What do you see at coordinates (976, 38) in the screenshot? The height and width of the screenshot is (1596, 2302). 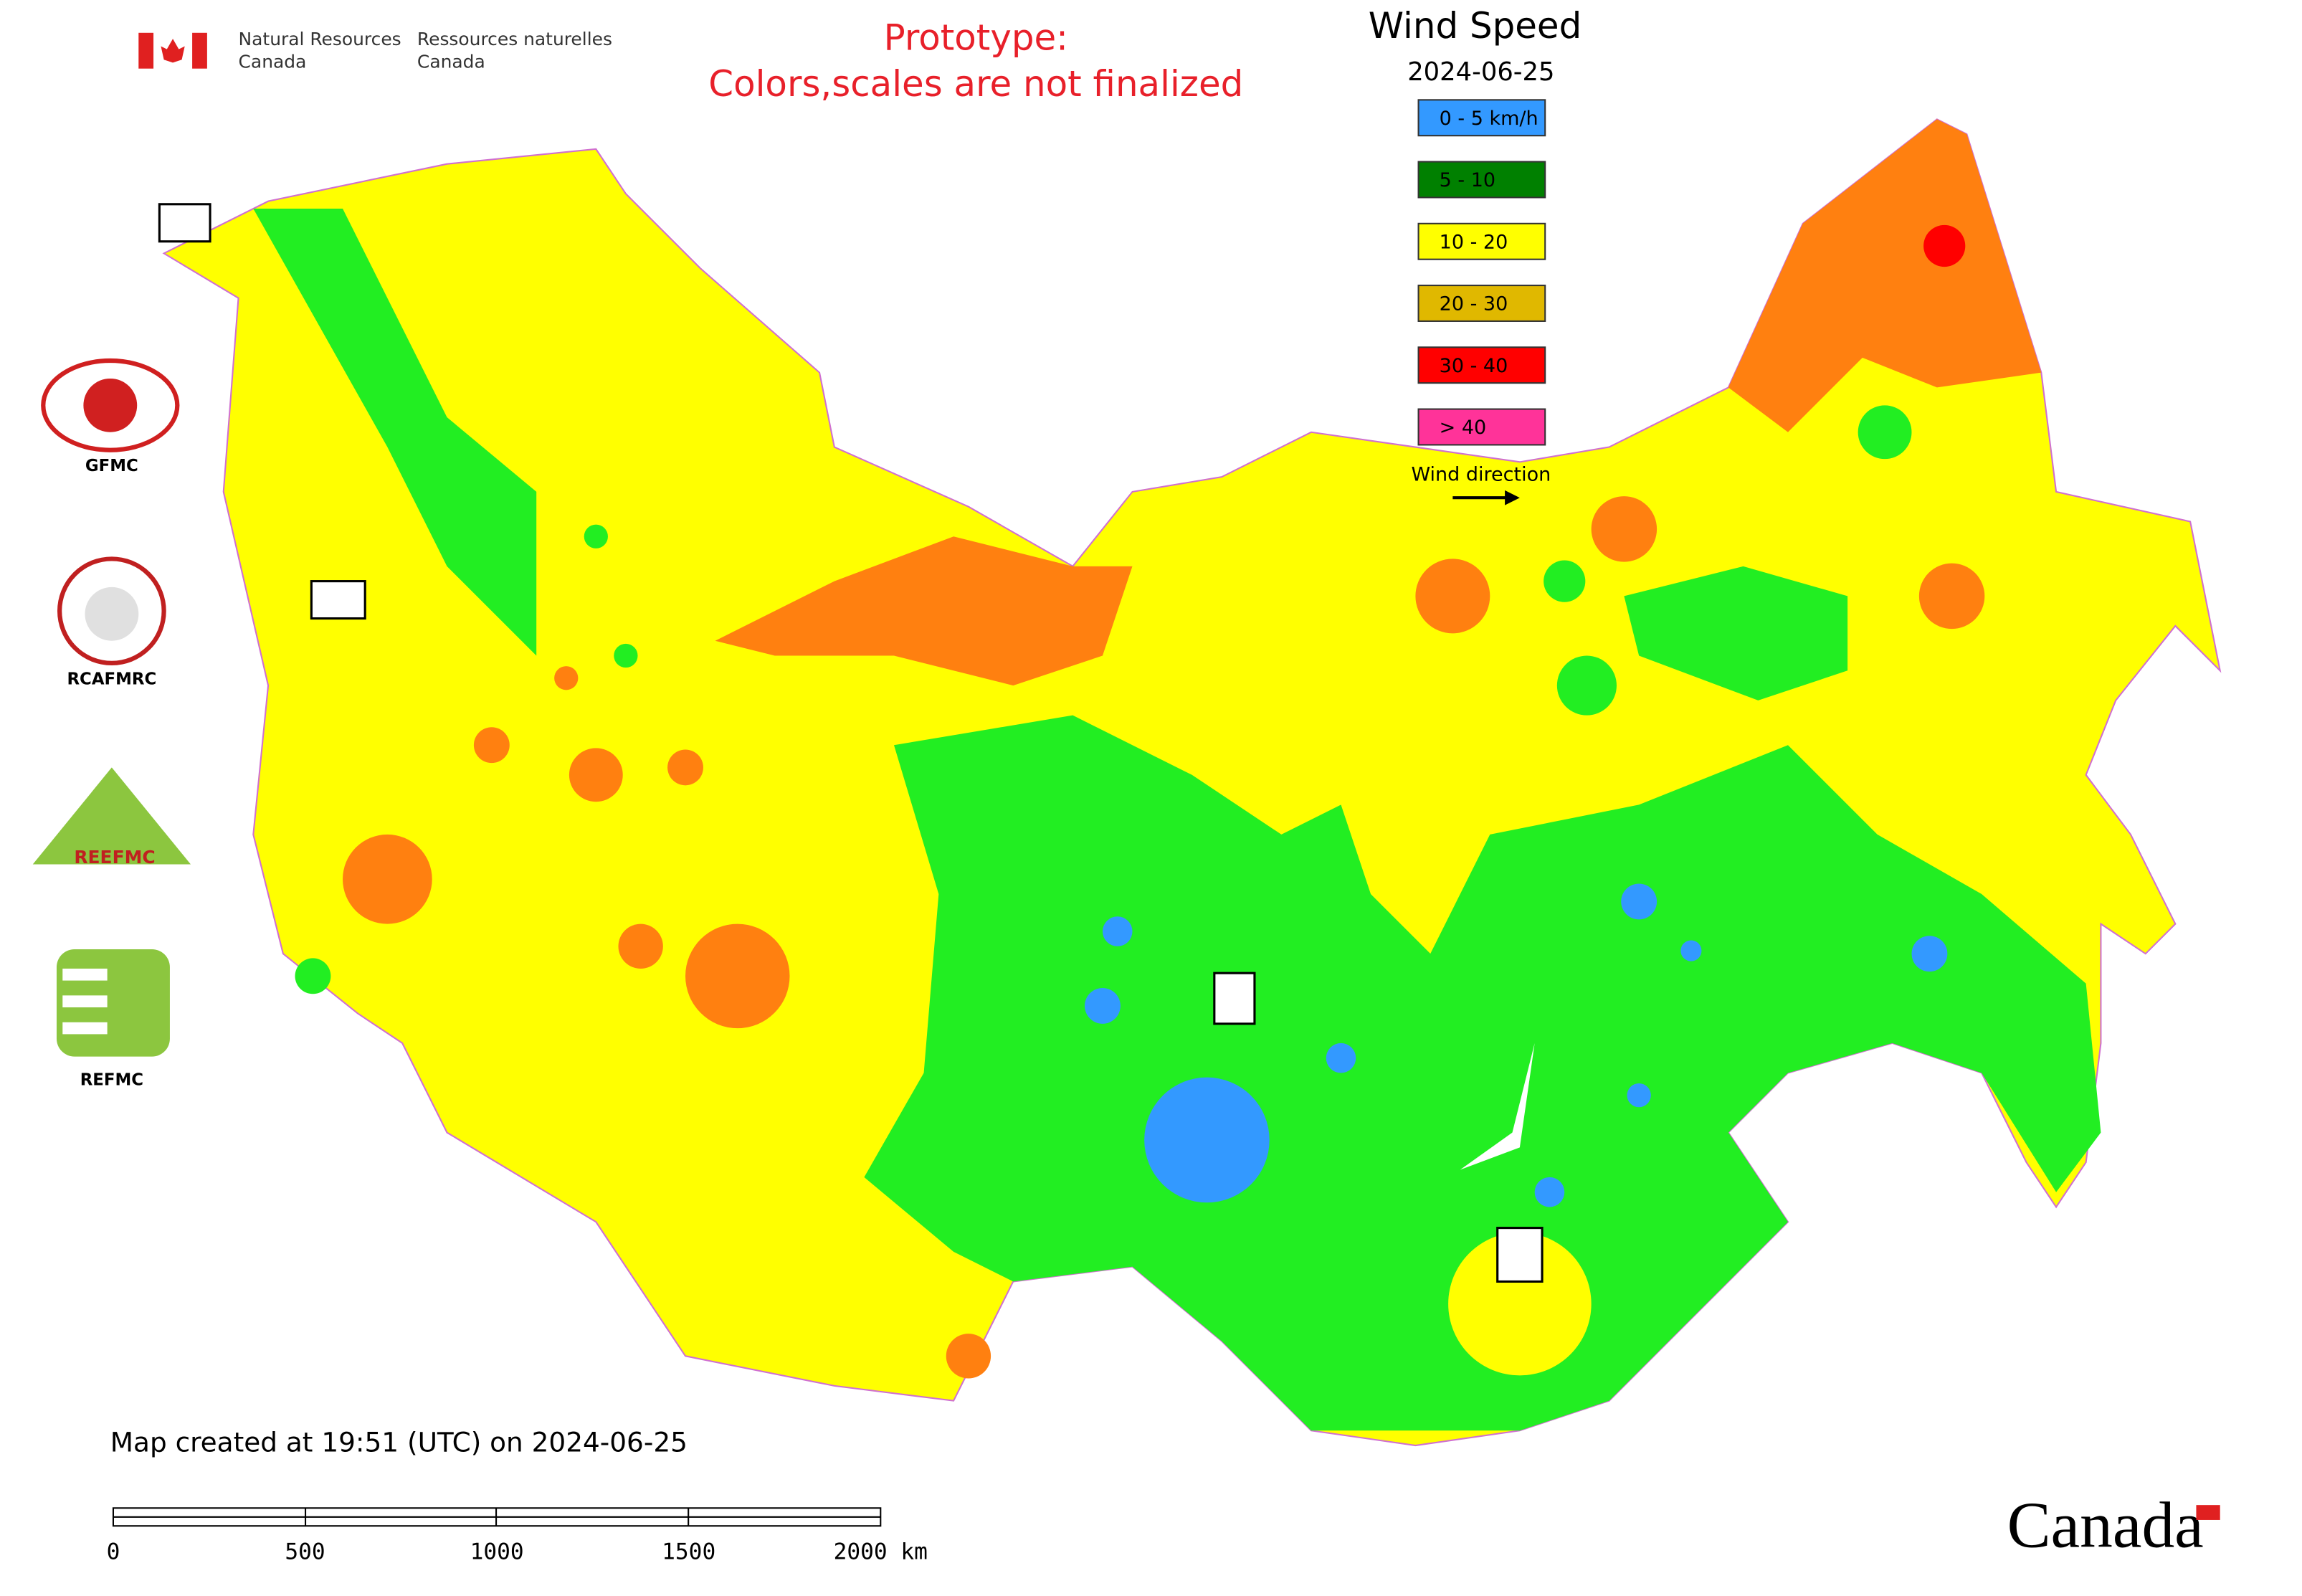 I see `notice: Prototype:` at bounding box center [976, 38].